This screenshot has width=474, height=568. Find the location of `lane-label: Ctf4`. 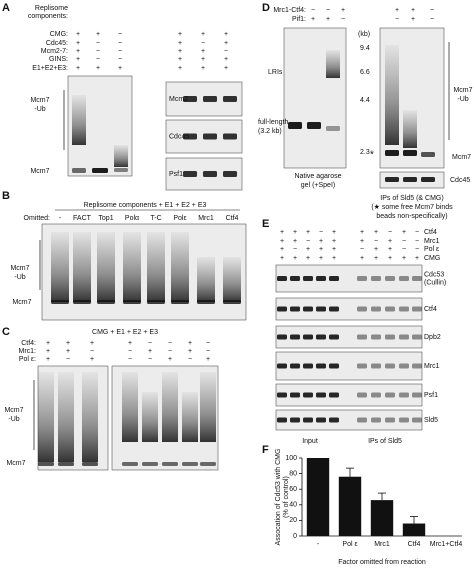

lane-label: Ctf4 is located at coordinates (232, 218).